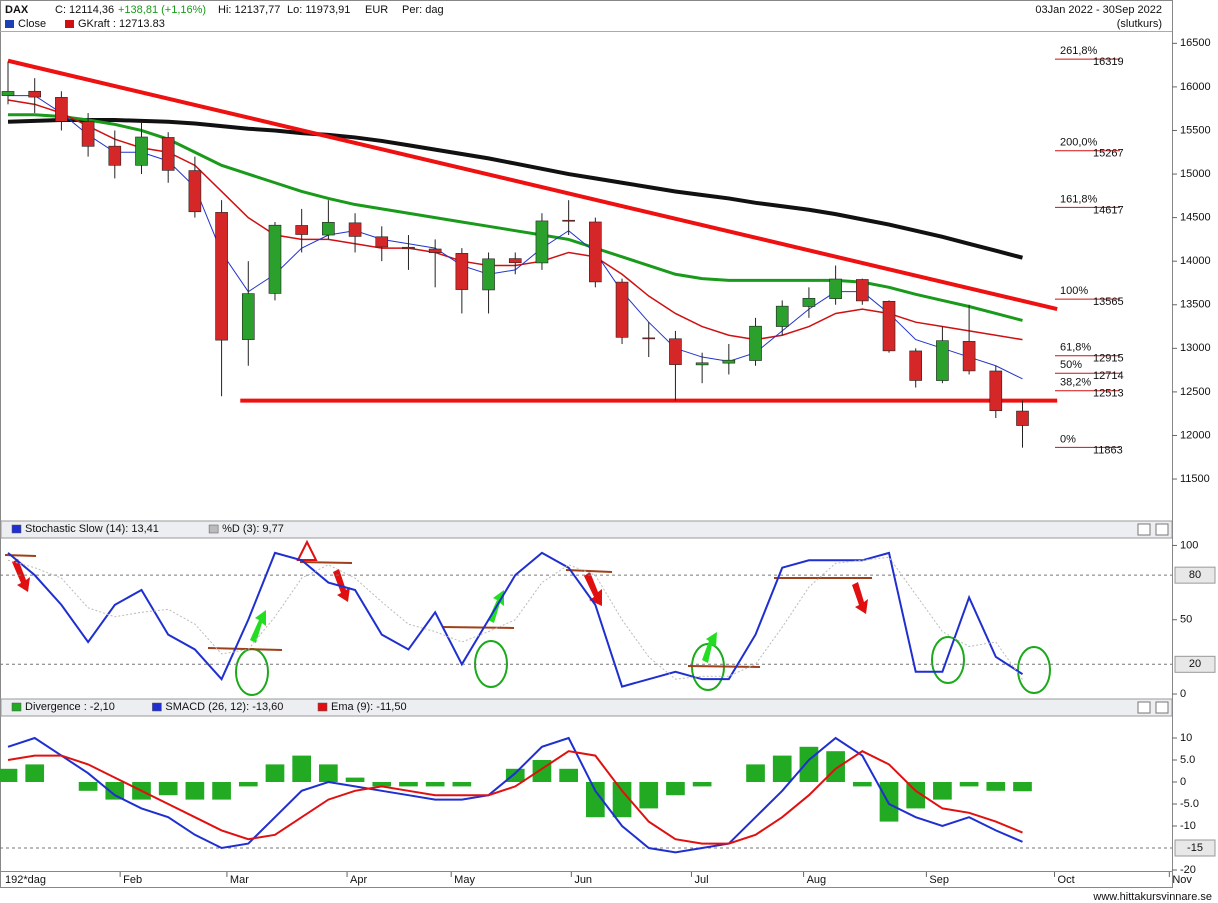 Image resolution: width=1218 pixels, height=903 pixels. I want to click on y-tick-label: 13000, so click(1195, 348).